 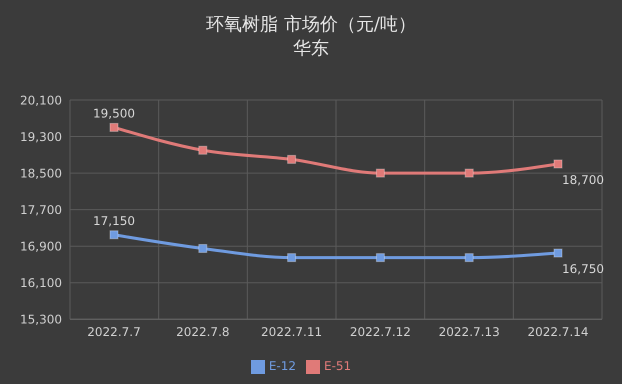 I want to click on x-tick-label: 2022.7.12, so click(x=380, y=331).